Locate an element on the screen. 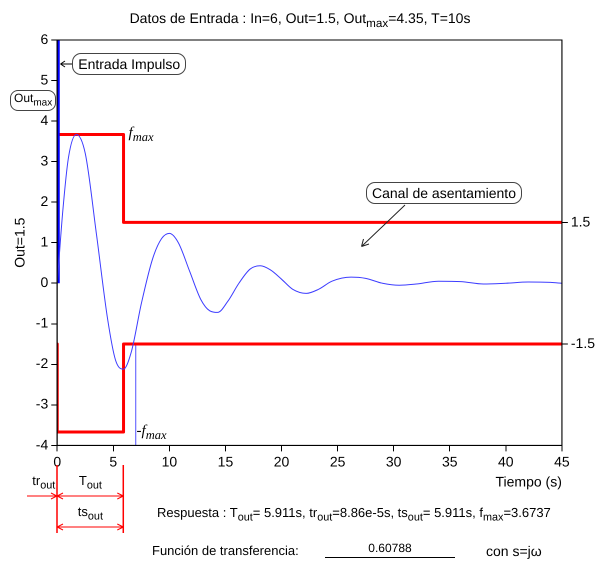 This screenshot has height=573, width=600. y-tick-label: -3 is located at coordinates (42, 404).